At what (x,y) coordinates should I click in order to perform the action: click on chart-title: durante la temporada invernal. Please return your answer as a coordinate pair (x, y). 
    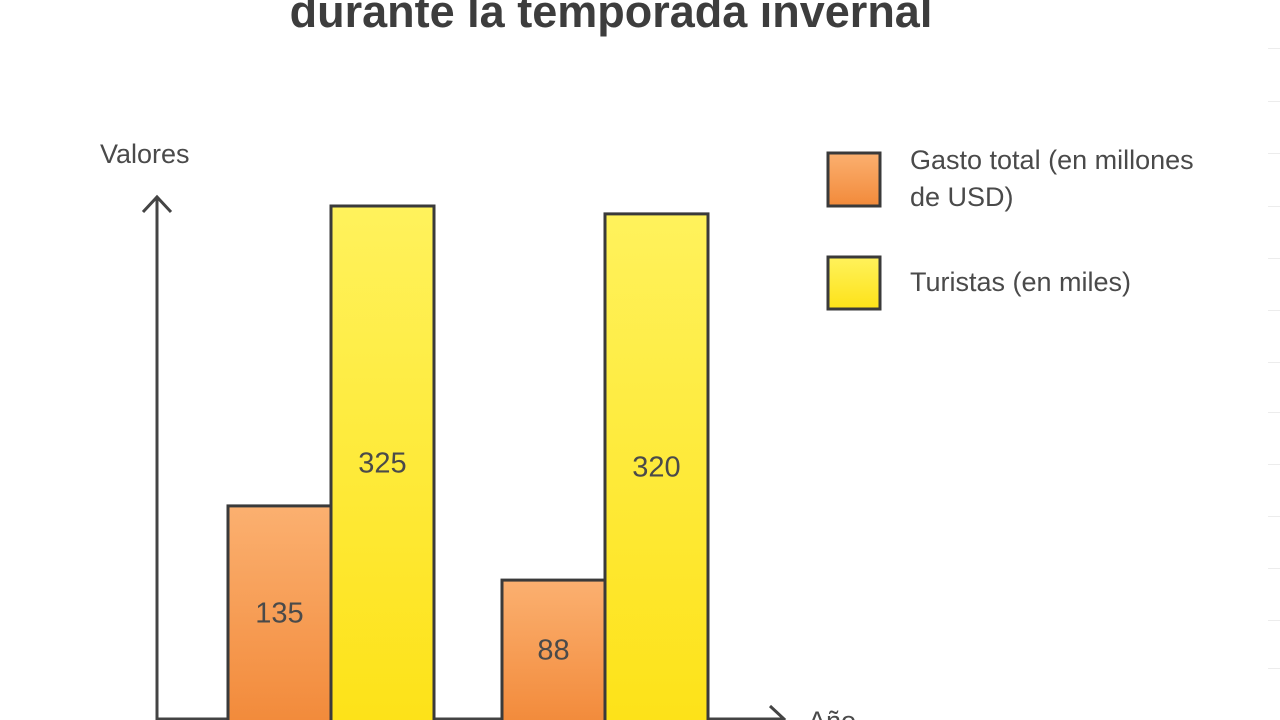
    Looking at the image, I should click on (611, 18).